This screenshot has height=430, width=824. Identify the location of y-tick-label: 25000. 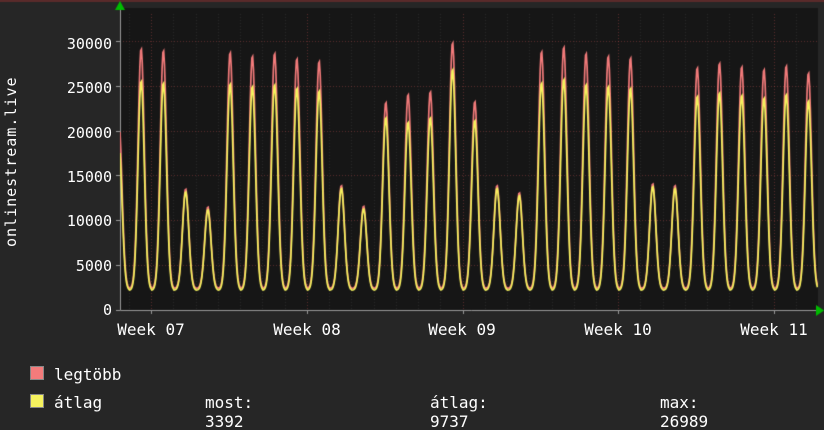
(89, 88).